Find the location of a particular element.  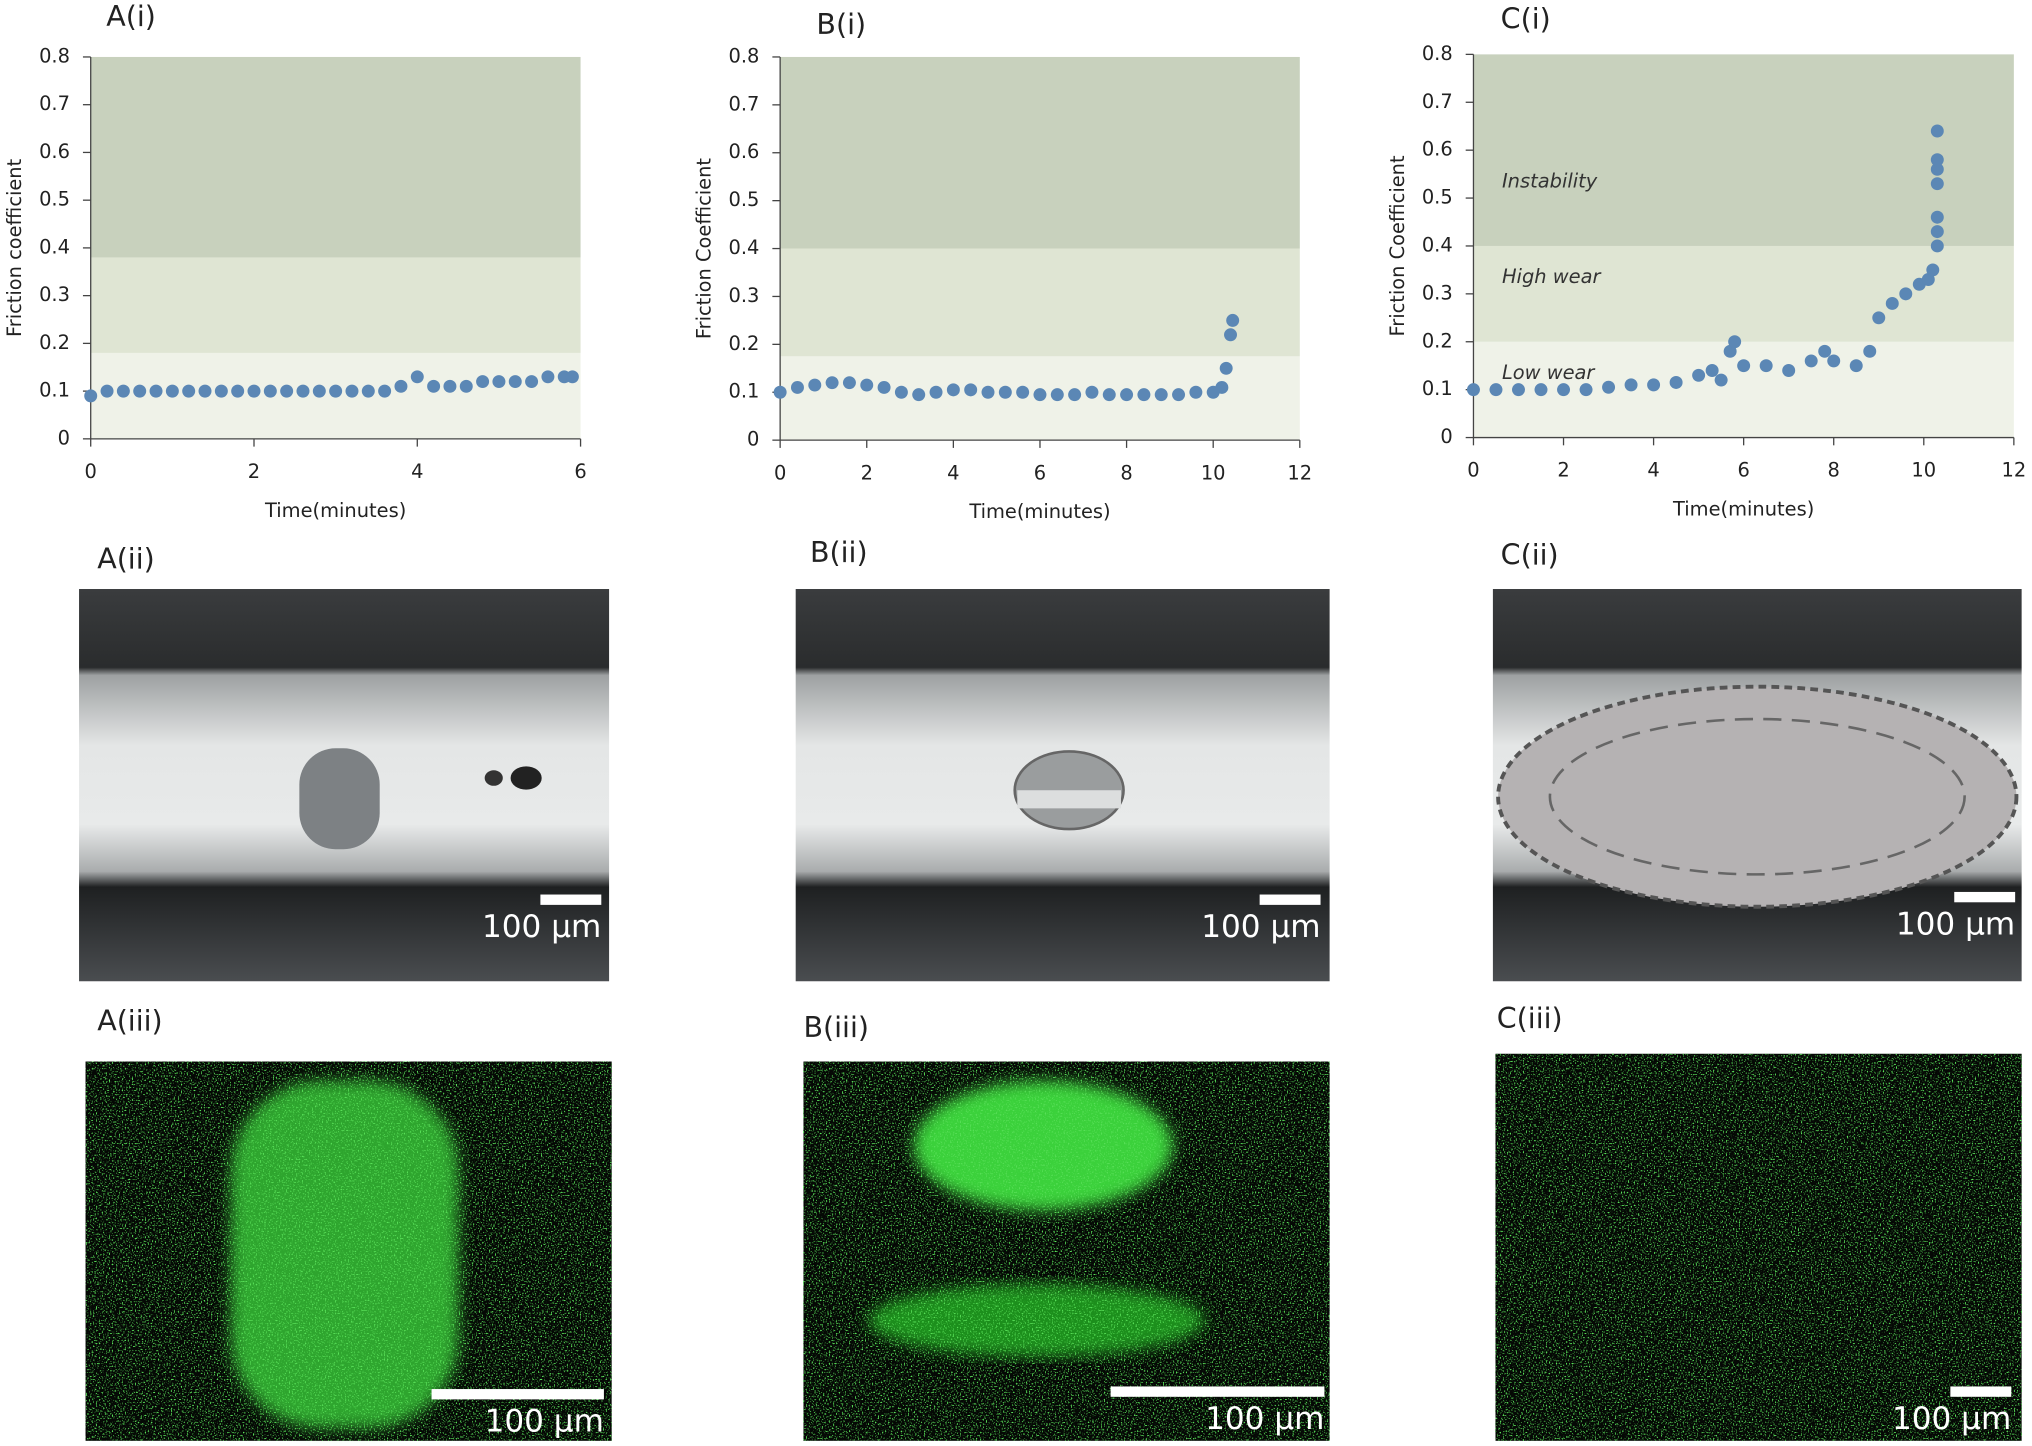

panel-label: A(iii) is located at coordinates (129, 1021).